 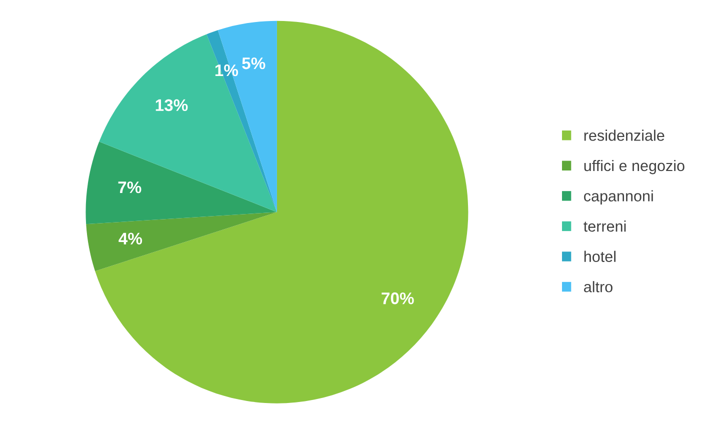 I want to click on legend-label: altro, so click(x=598, y=286).